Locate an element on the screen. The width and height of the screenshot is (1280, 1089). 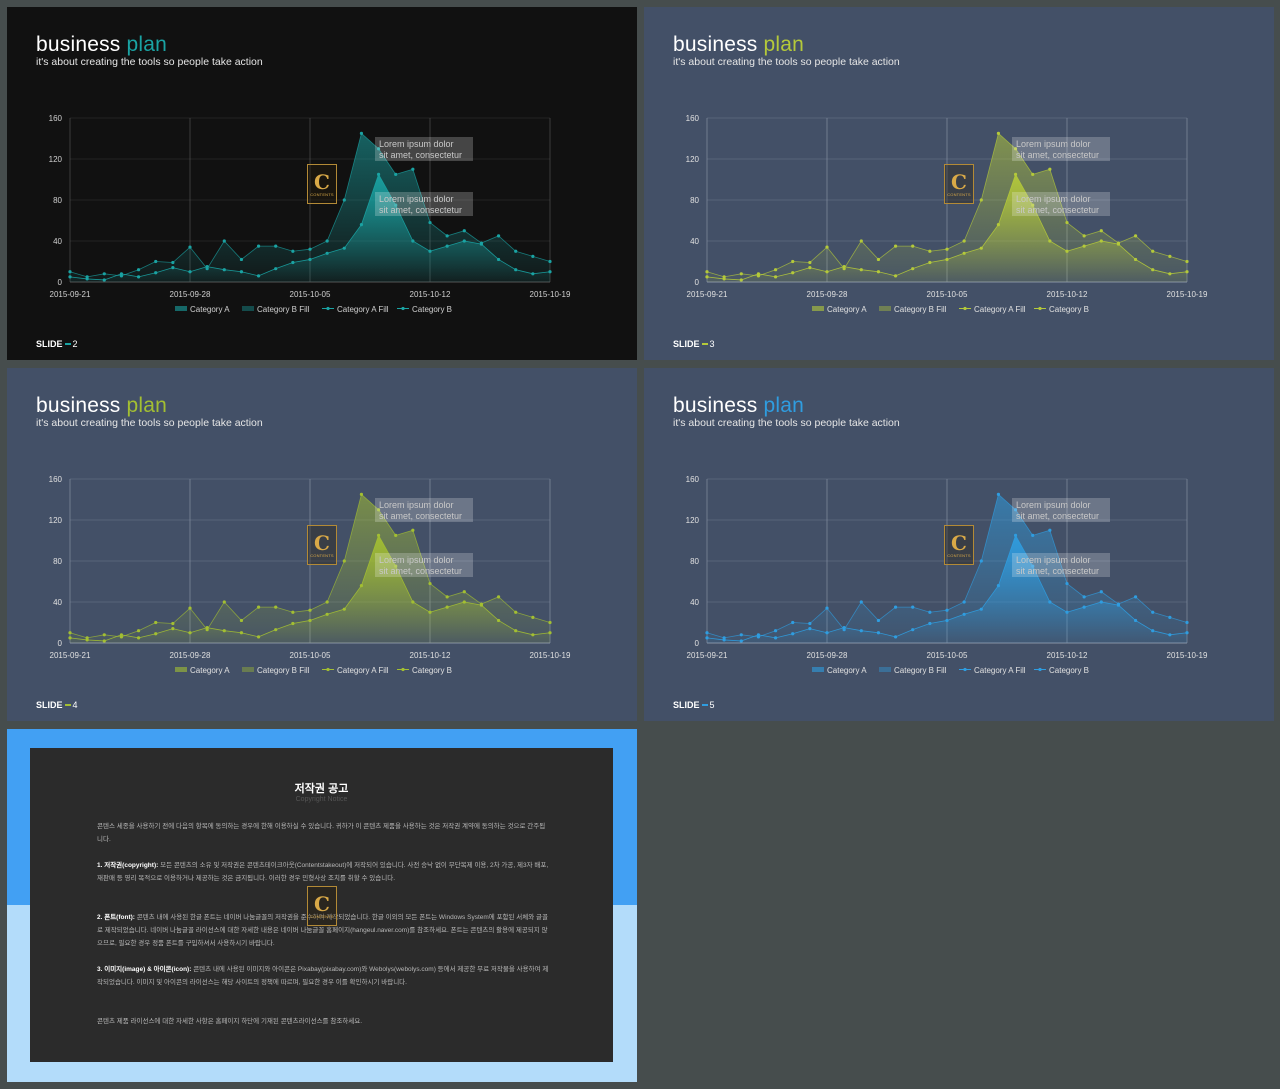
y-tick-label: 120 is located at coordinates (56, 520).